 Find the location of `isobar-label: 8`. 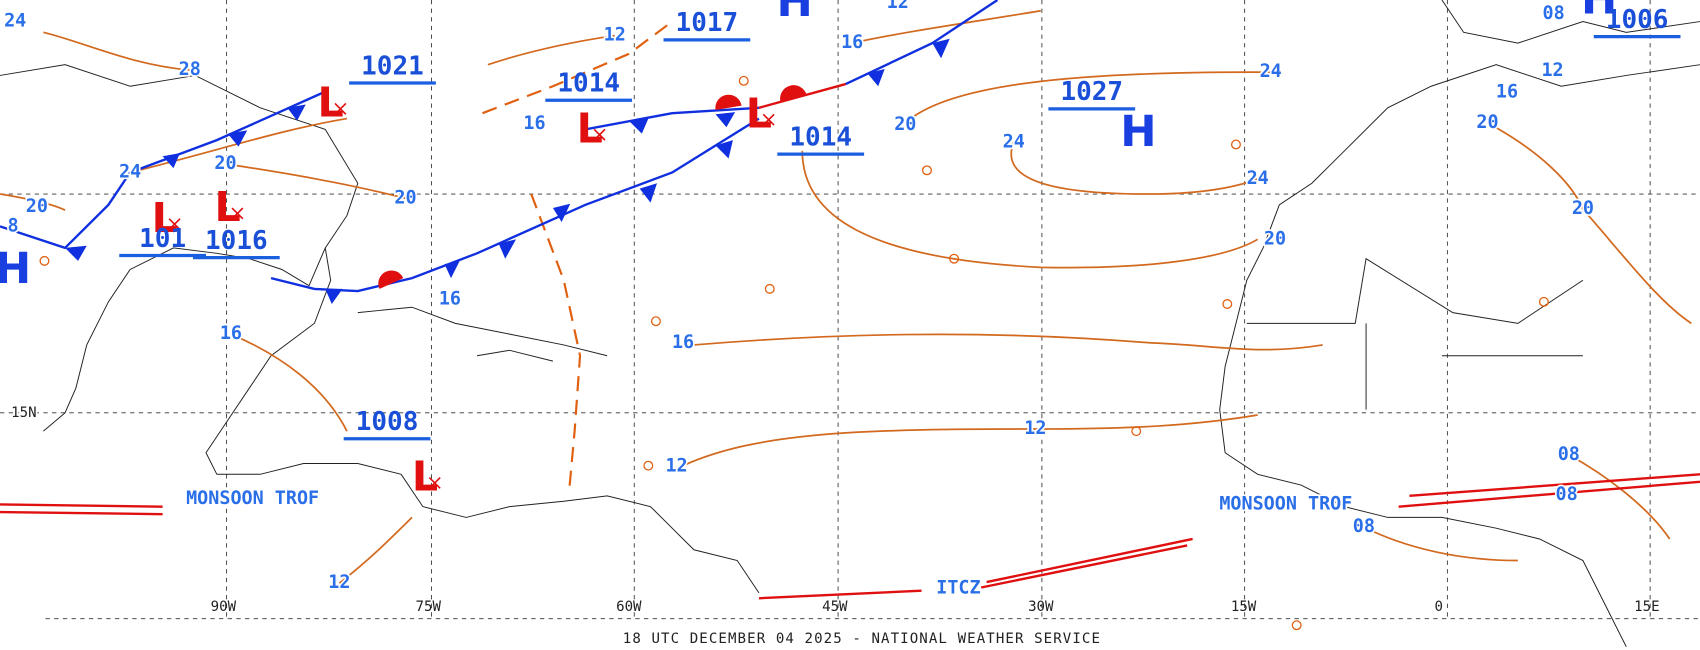

isobar-label: 8 is located at coordinates (12, 225).